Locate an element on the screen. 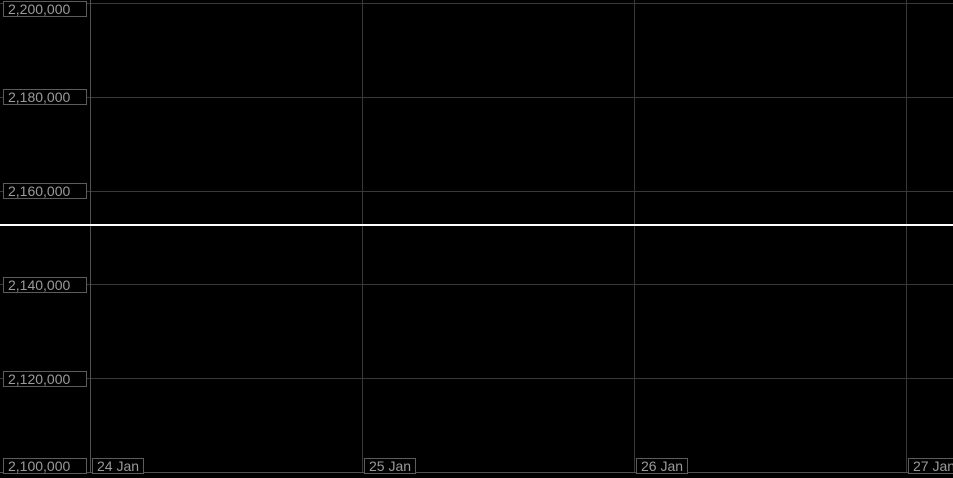 The image size is (953, 478). y-axis-label: 2,160,000 is located at coordinates (45, 191).